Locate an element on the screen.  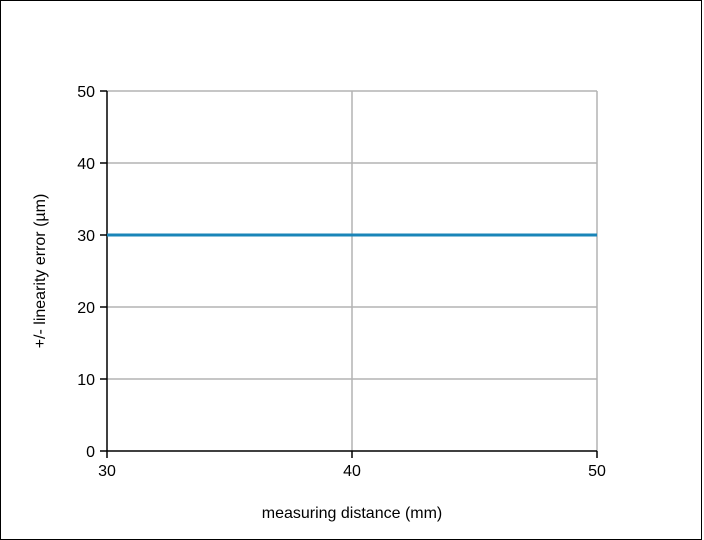
y-tick-label: 10 is located at coordinates (86, 380).